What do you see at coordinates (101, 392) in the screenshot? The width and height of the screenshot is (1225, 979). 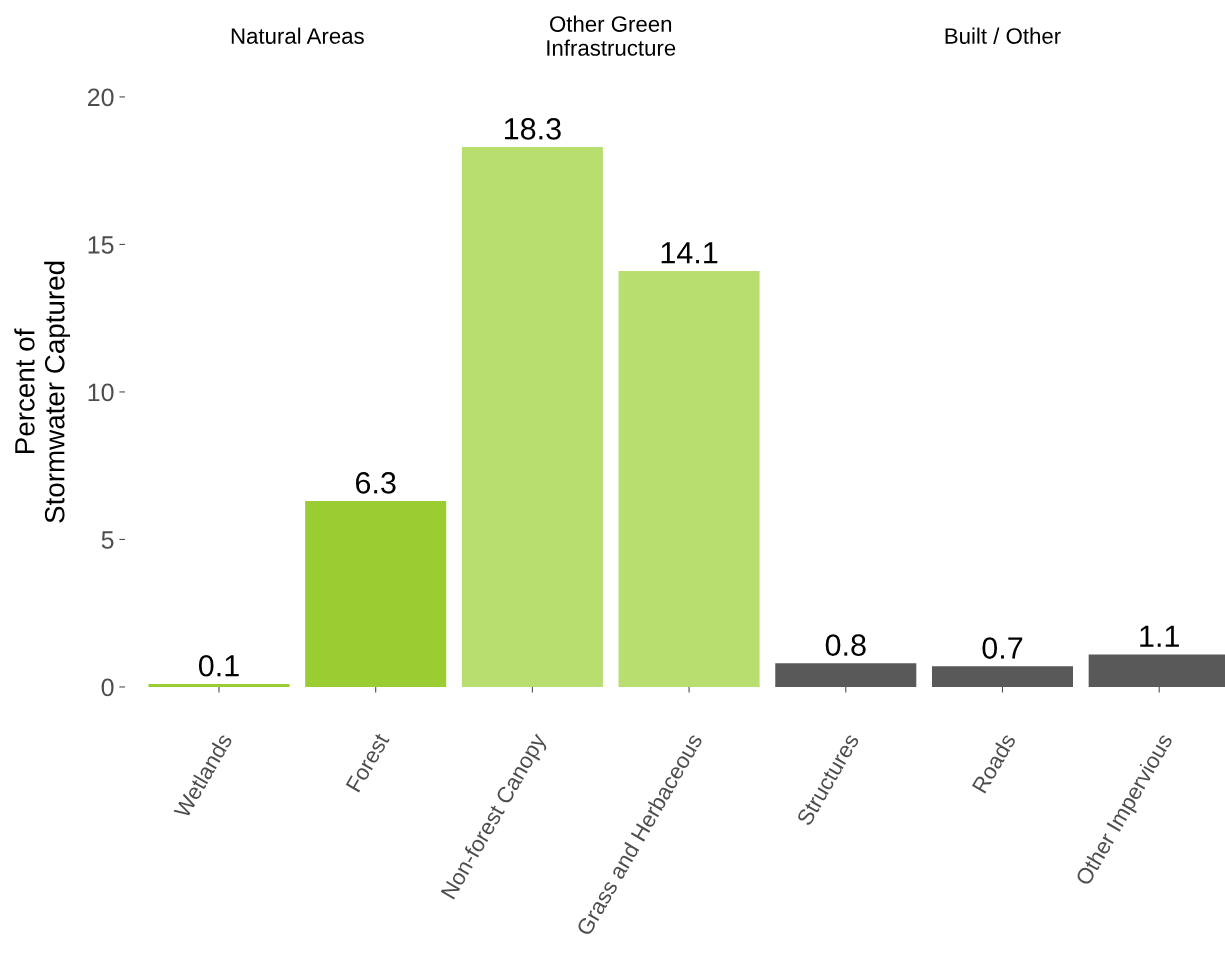 I see `y-tick-label: 10` at bounding box center [101, 392].